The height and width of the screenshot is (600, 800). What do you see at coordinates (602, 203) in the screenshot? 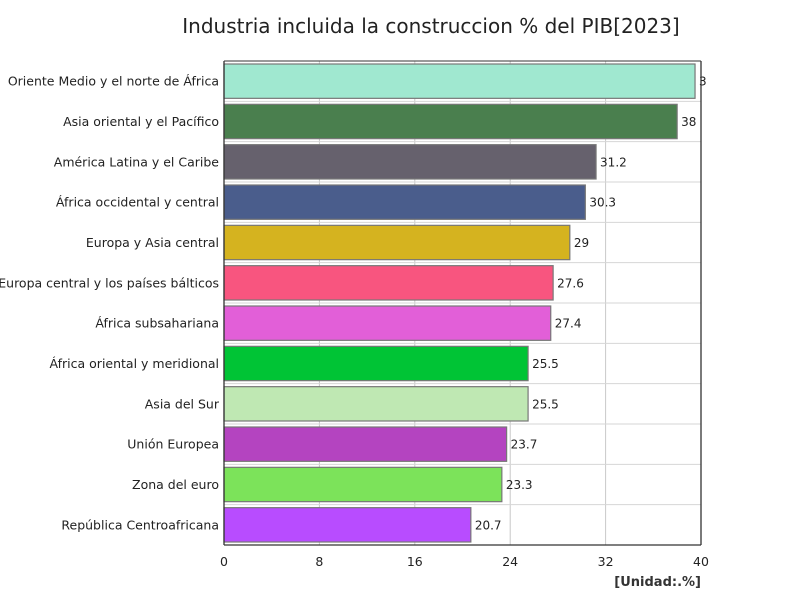
I see `data-label: 30.3` at bounding box center [602, 203].